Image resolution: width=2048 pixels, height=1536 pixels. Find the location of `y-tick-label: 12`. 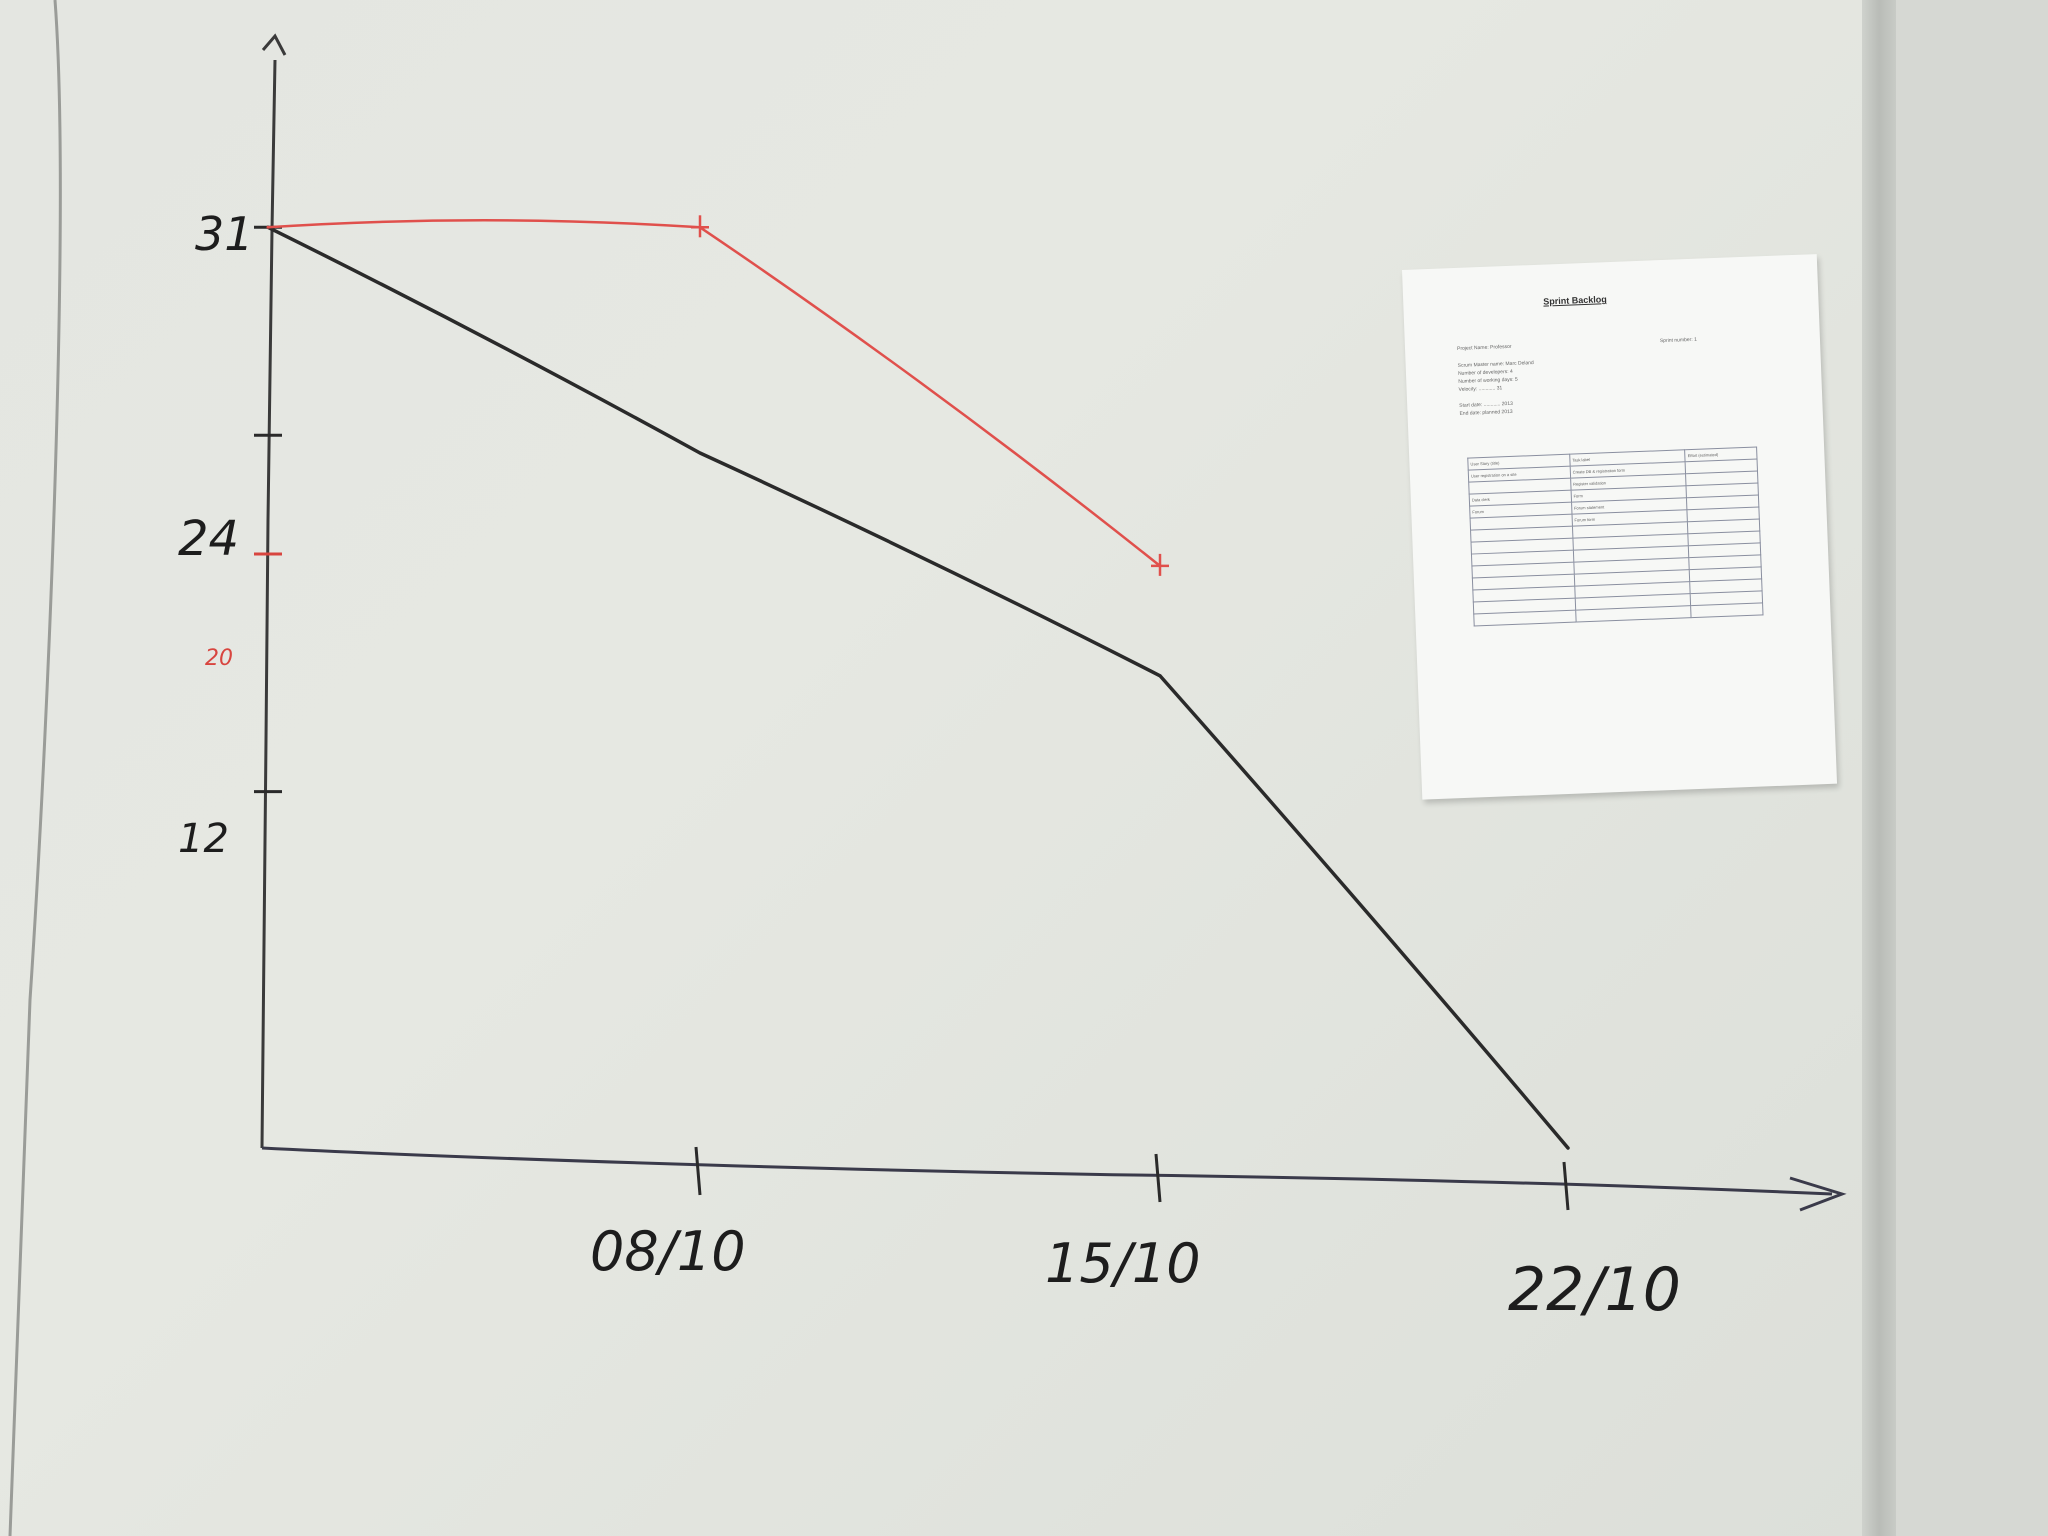

y-tick-label: 12 is located at coordinates (203, 839).